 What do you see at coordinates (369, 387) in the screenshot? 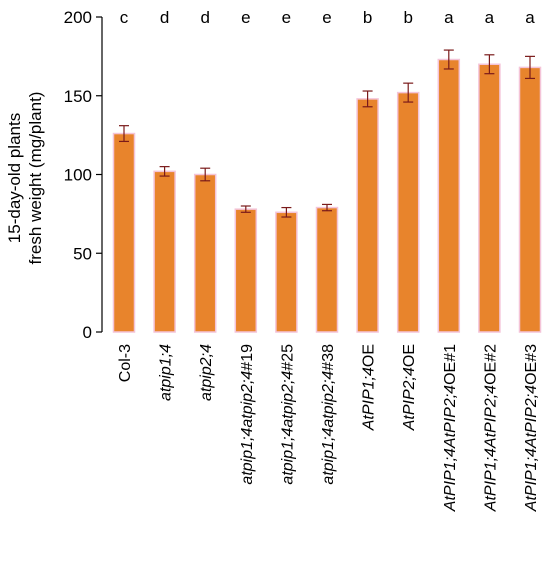
I see `x-tick-label: AtPIP1;4OE` at bounding box center [369, 387].